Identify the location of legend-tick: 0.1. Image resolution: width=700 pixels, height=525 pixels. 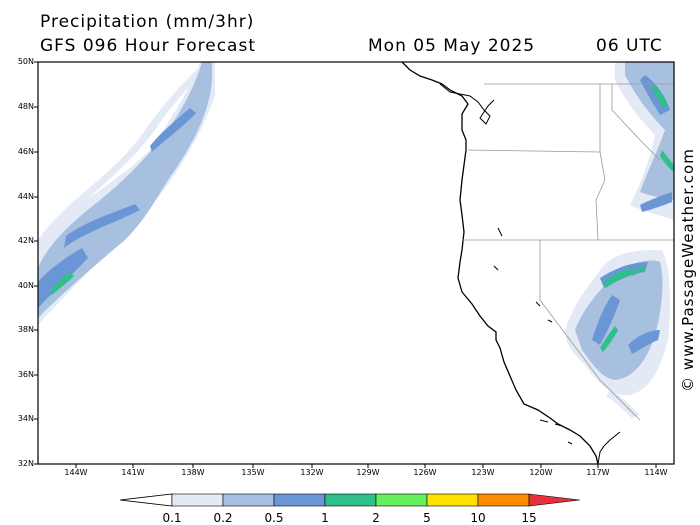
(172, 518).